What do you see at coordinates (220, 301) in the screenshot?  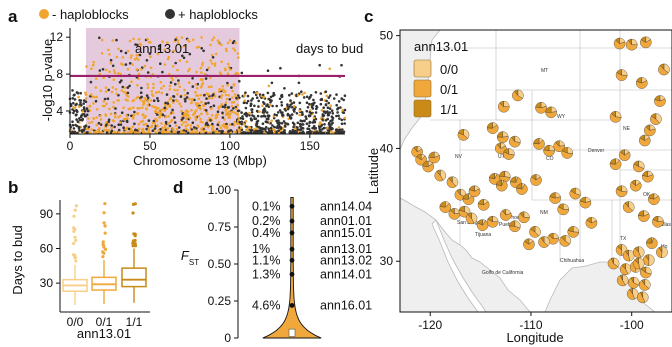 I see `fst-ytick-label: 0.25` at bounding box center [220, 301].